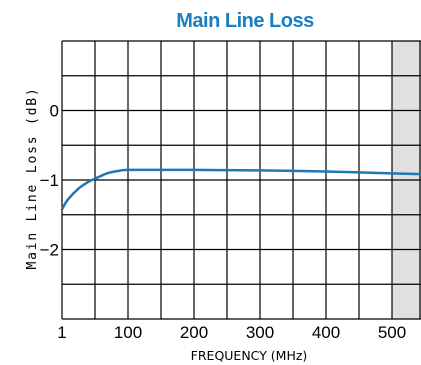 This screenshot has width=421, height=365. I want to click on y-tick-labels: 0 −1 −2, so click(49, 181).